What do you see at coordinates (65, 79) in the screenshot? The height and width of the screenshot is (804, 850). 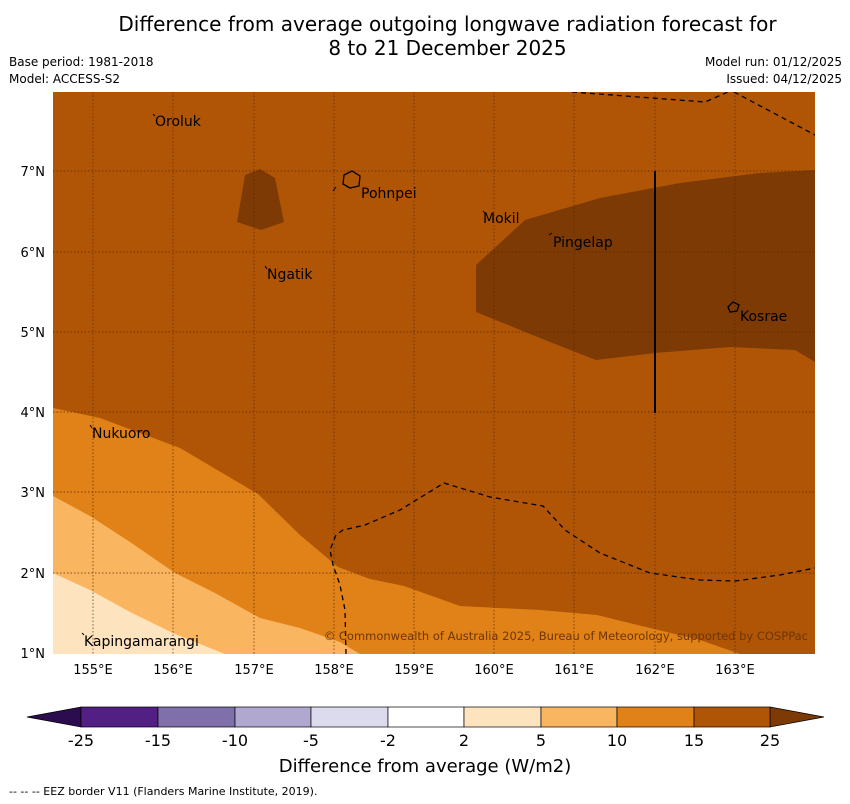 I see `model-name: Model: ACCESS-S2` at bounding box center [65, 79].